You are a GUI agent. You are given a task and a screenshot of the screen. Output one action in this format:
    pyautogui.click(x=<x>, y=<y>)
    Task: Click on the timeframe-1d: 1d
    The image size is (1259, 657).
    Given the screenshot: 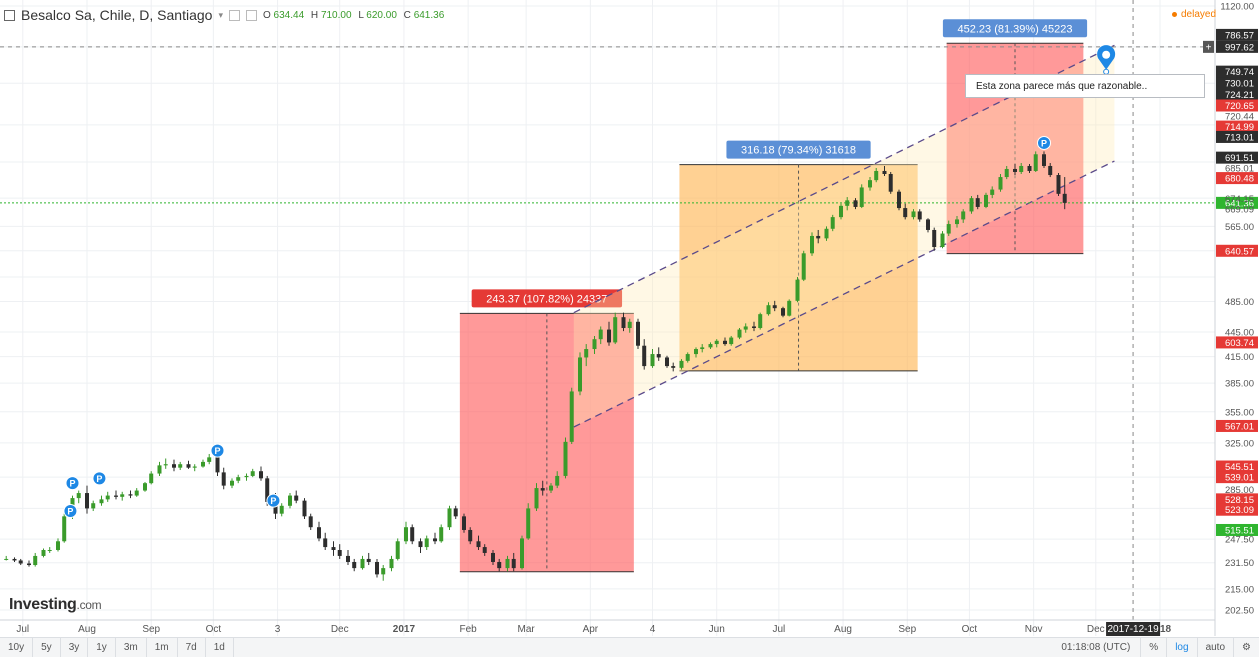 What is the action you would take?
    pyautogui.click(x=220, y=647)
    